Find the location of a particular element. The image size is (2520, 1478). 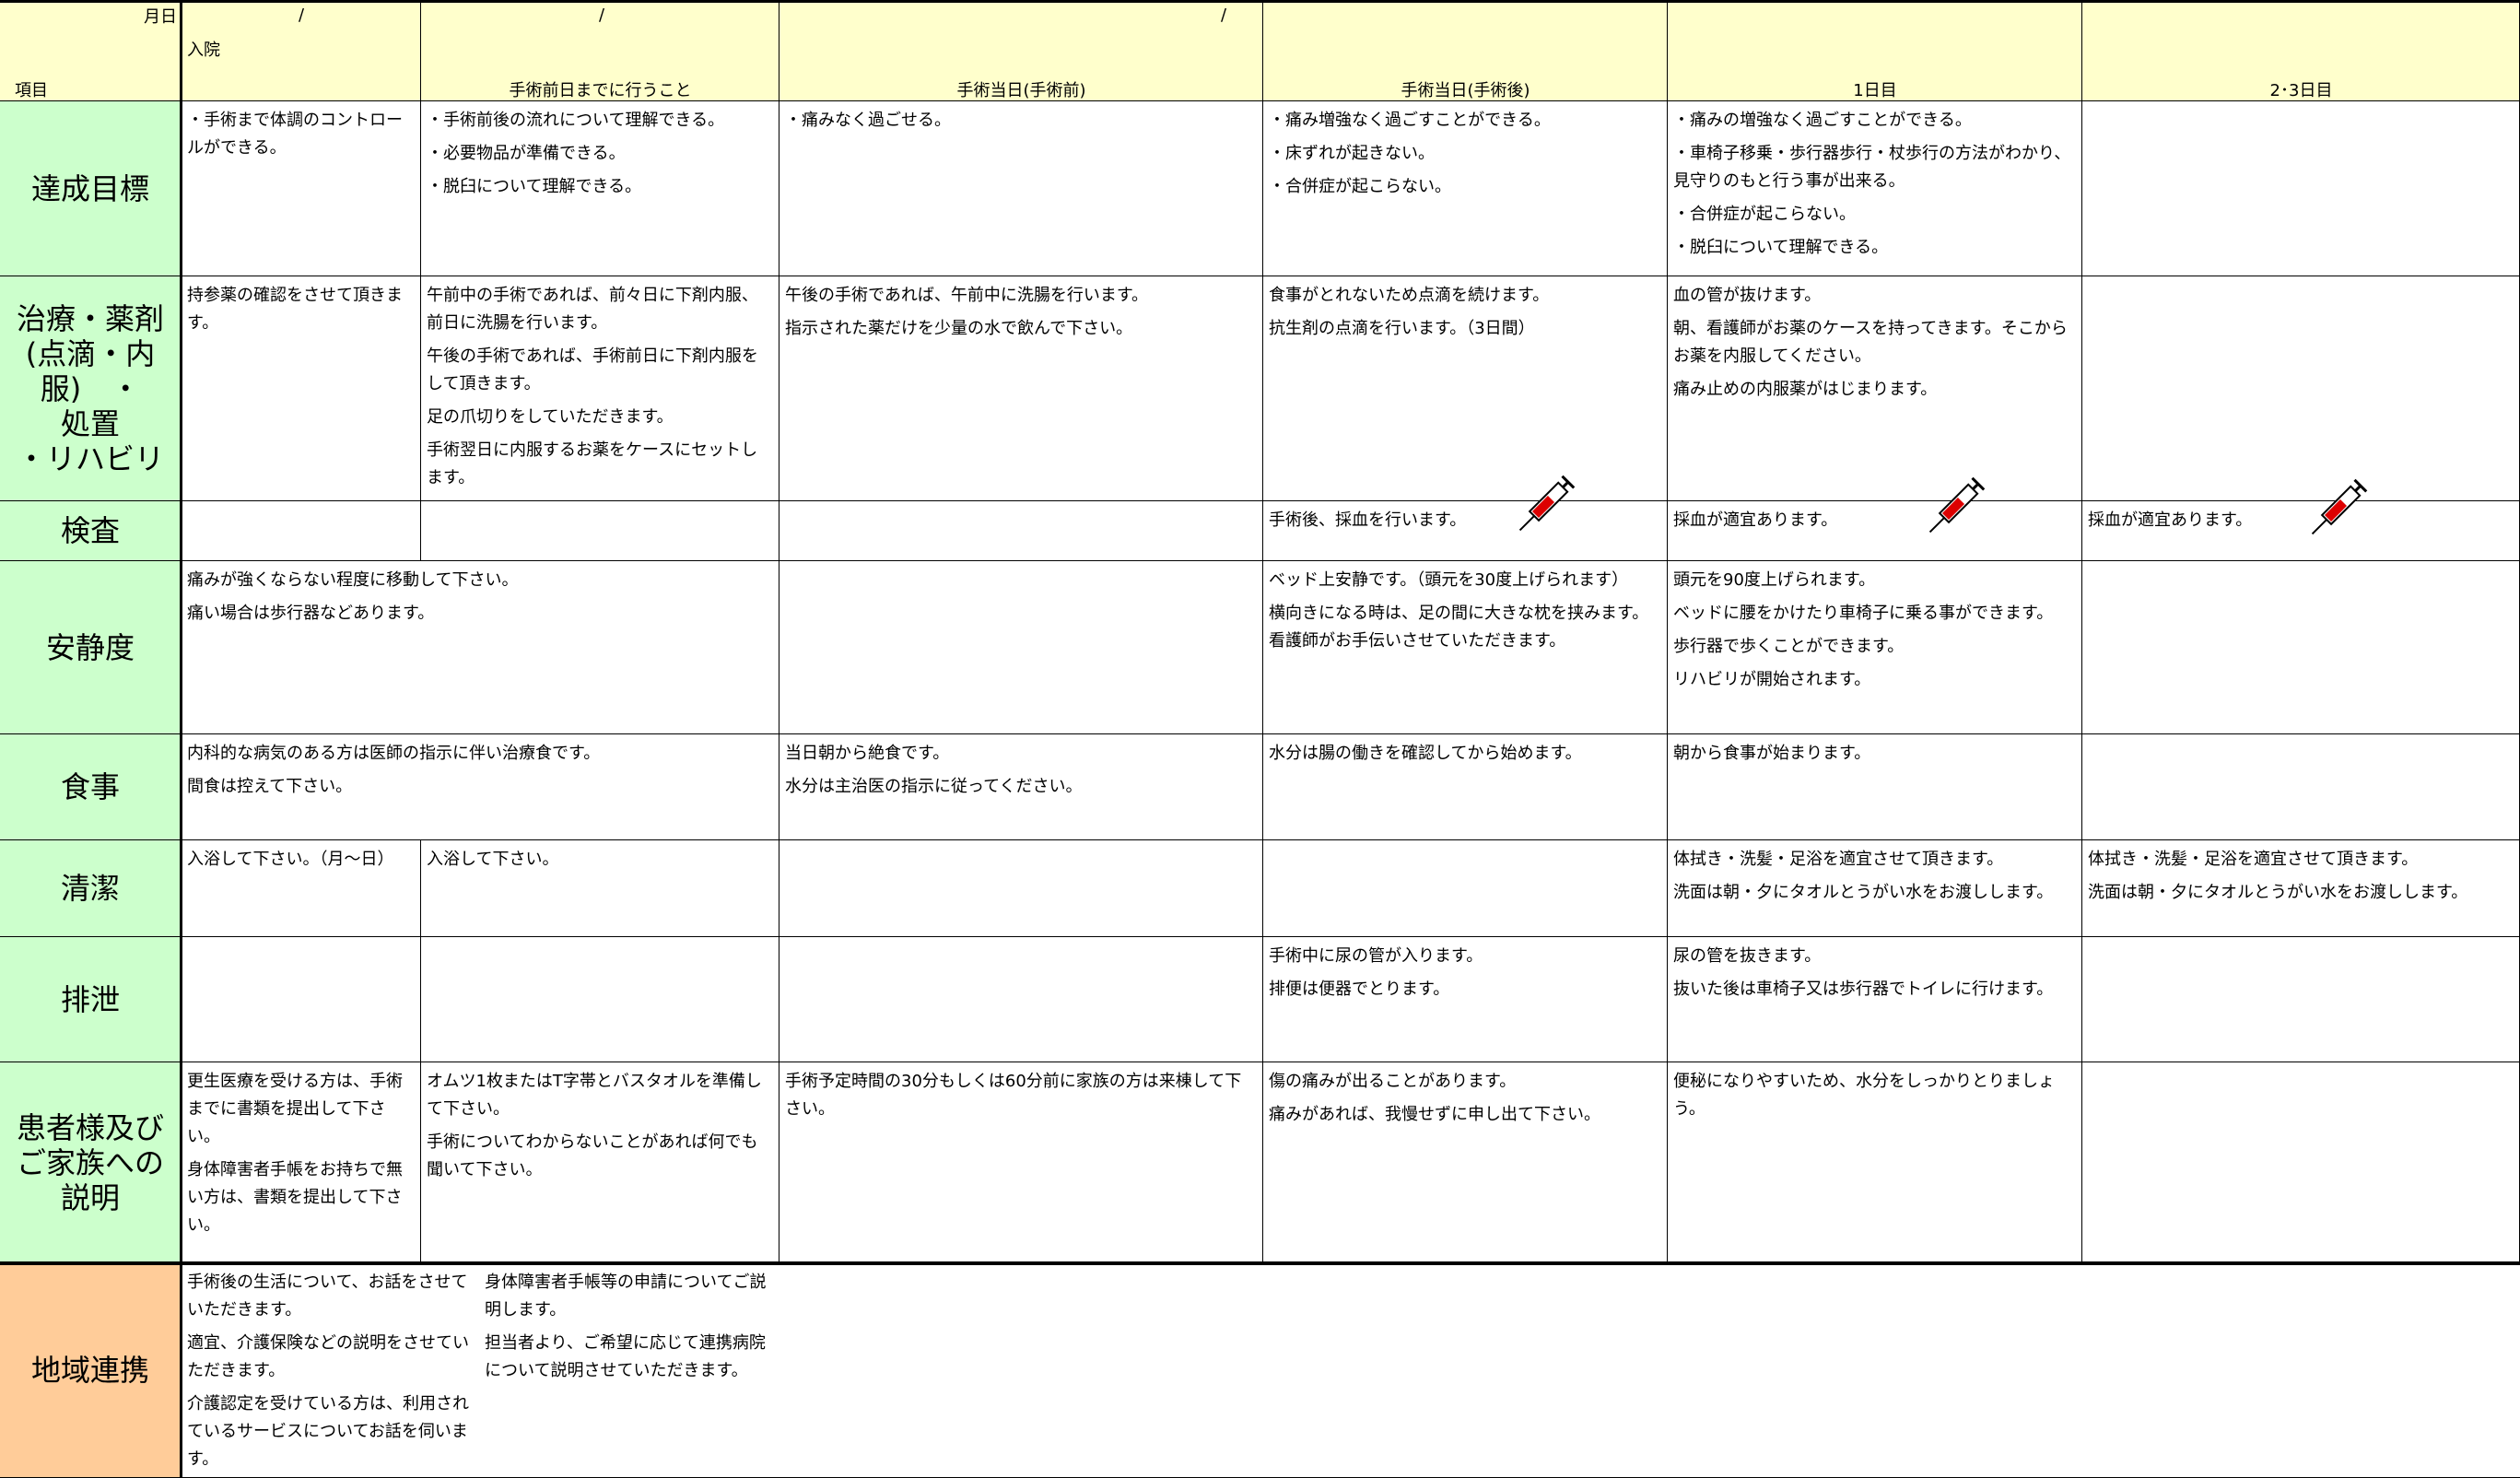

cell-text: 手術についてわからないことがあれば何でも聞いて下さい。 is located at coordinates (592, 1155).